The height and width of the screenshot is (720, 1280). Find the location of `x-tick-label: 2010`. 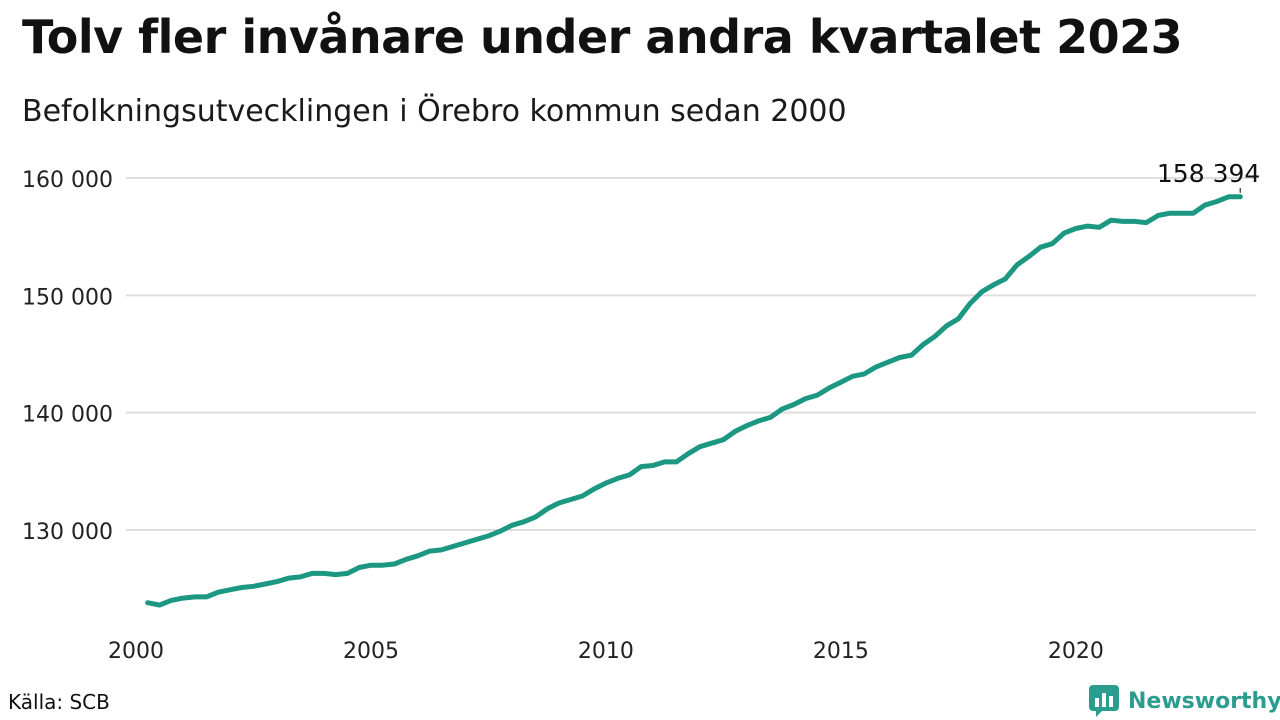

x-tick-label: 2010 is located at coordinates (606, 651).